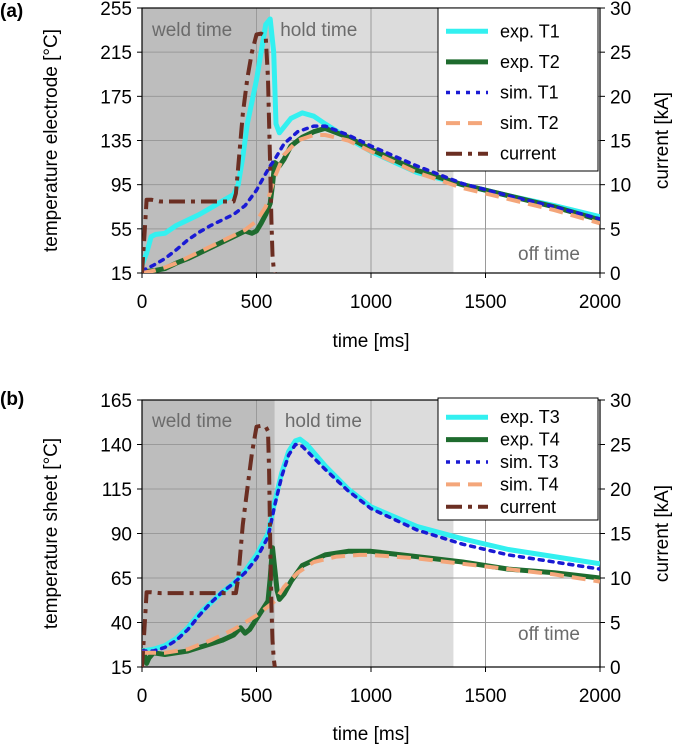  I want to click on legend-label: sim. T1, so click(529, 93).